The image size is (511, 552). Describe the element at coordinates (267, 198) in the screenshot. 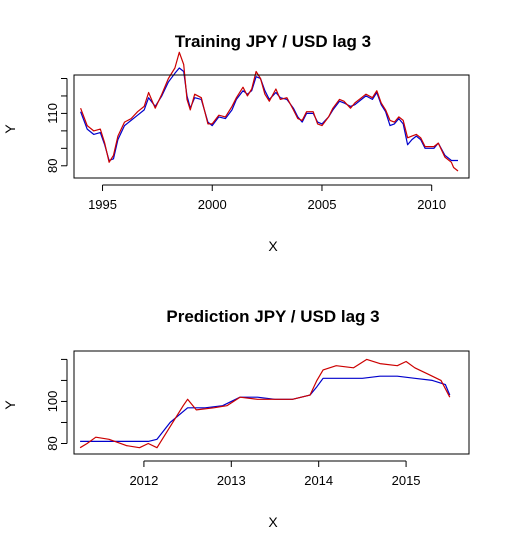

I see `training-x-axis: 1995 2000 2005 2010` at that location.